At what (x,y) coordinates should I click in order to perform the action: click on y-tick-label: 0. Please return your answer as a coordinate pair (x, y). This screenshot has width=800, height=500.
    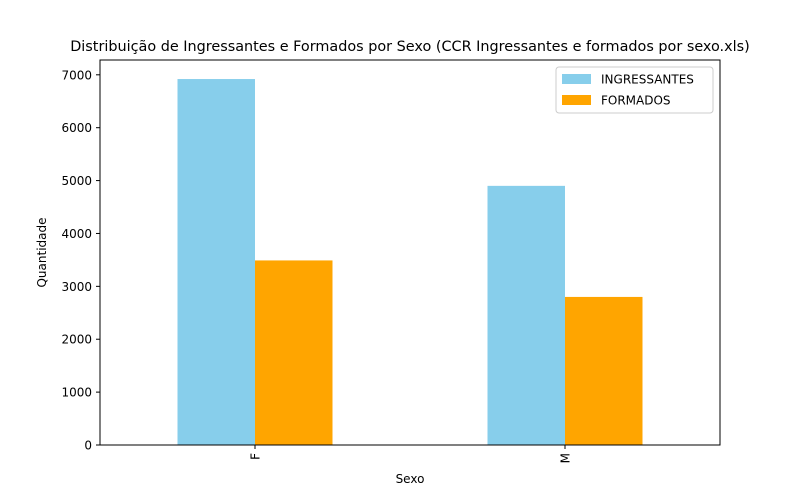
    Looking at the image, I should click on (88, 446).